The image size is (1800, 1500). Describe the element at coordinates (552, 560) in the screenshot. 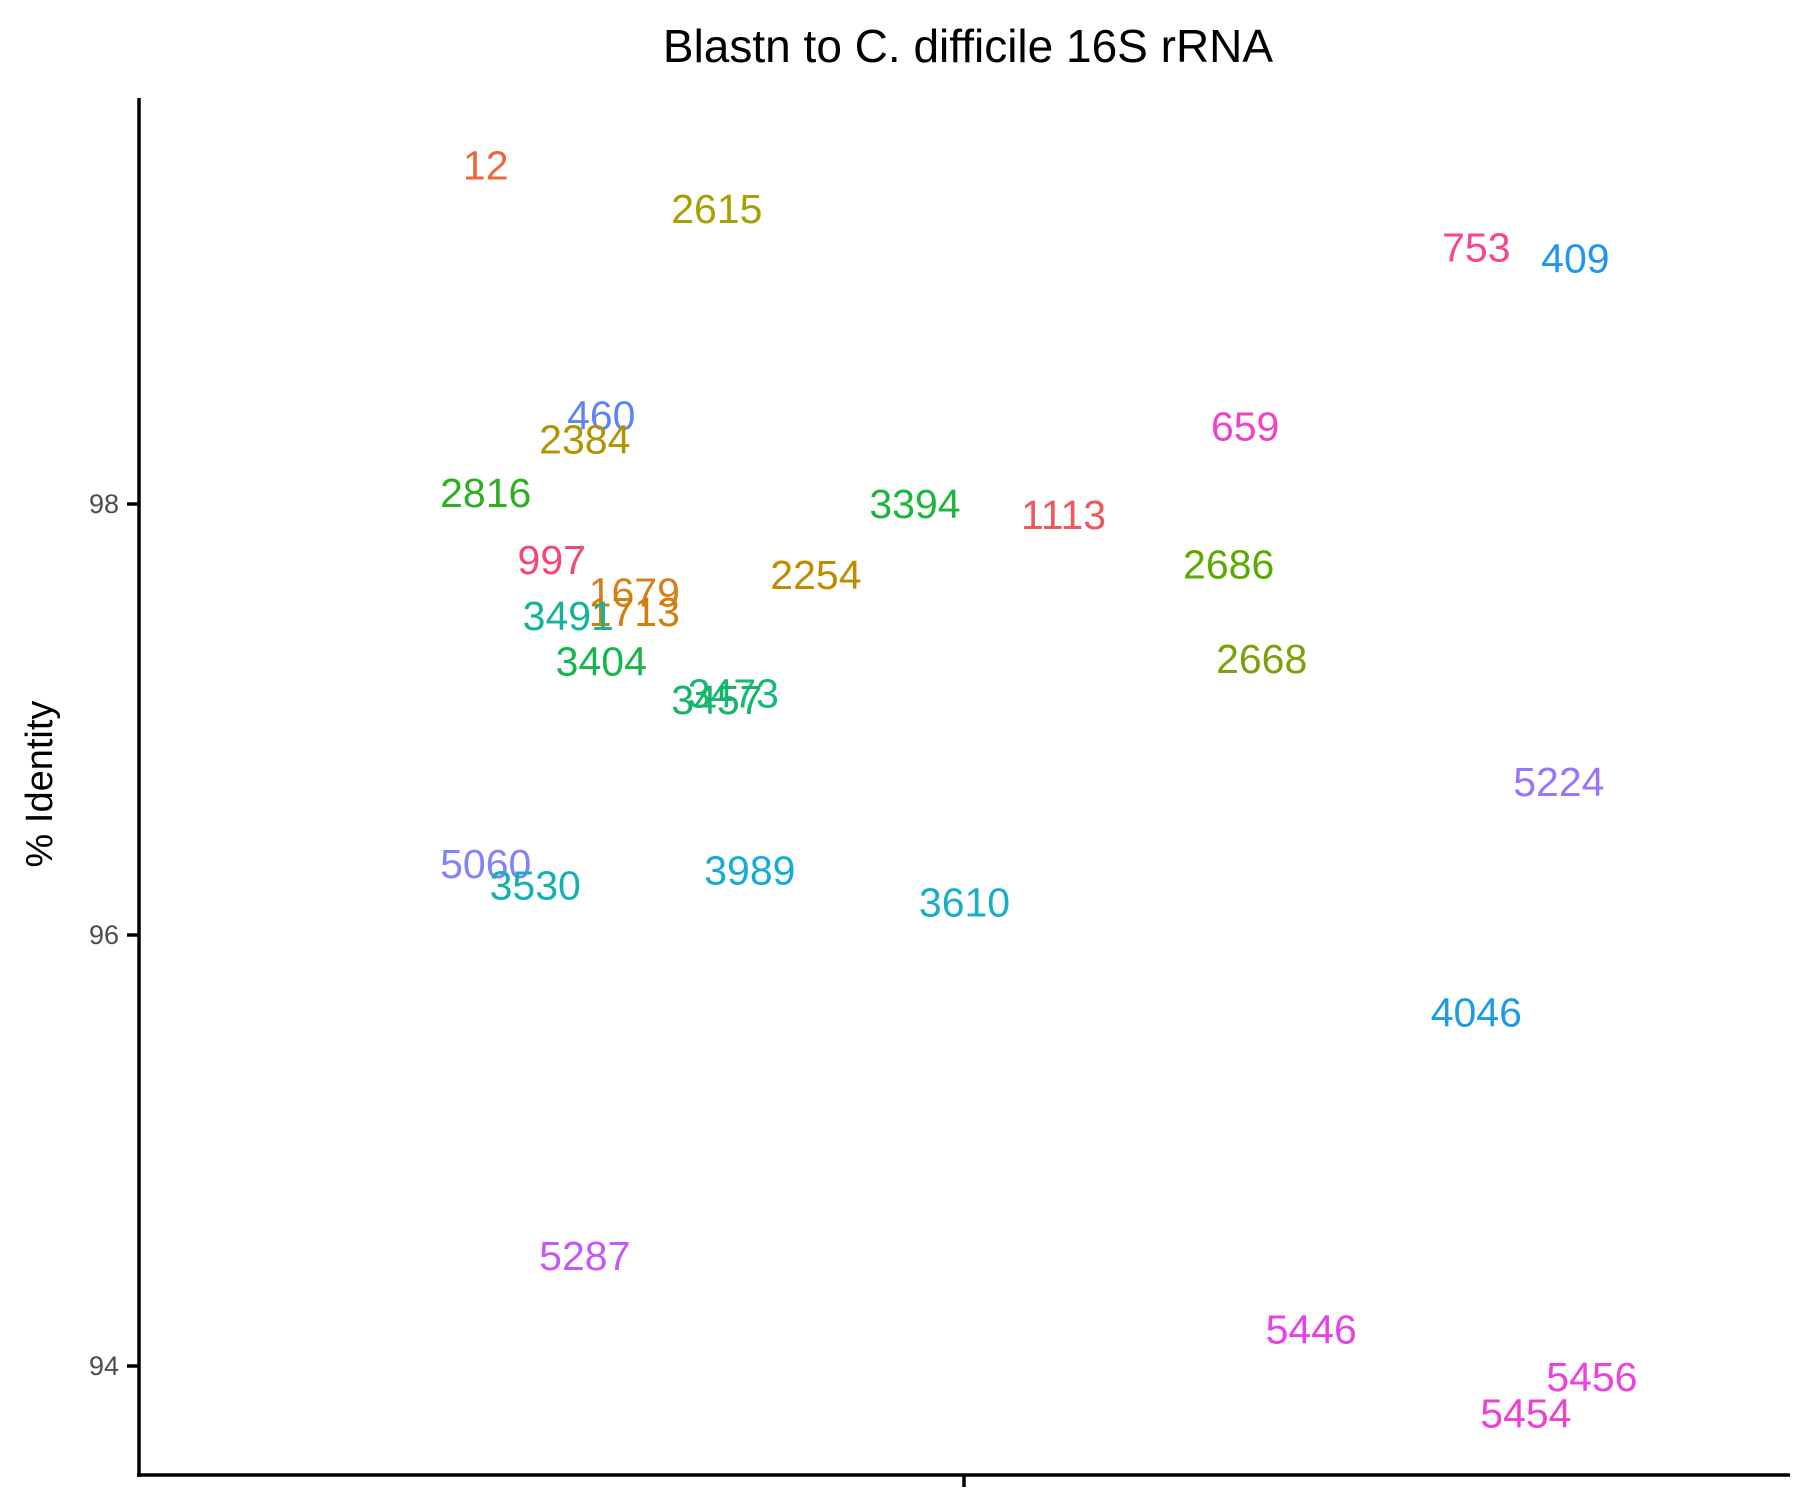

I see `point-label: 997` at that location.